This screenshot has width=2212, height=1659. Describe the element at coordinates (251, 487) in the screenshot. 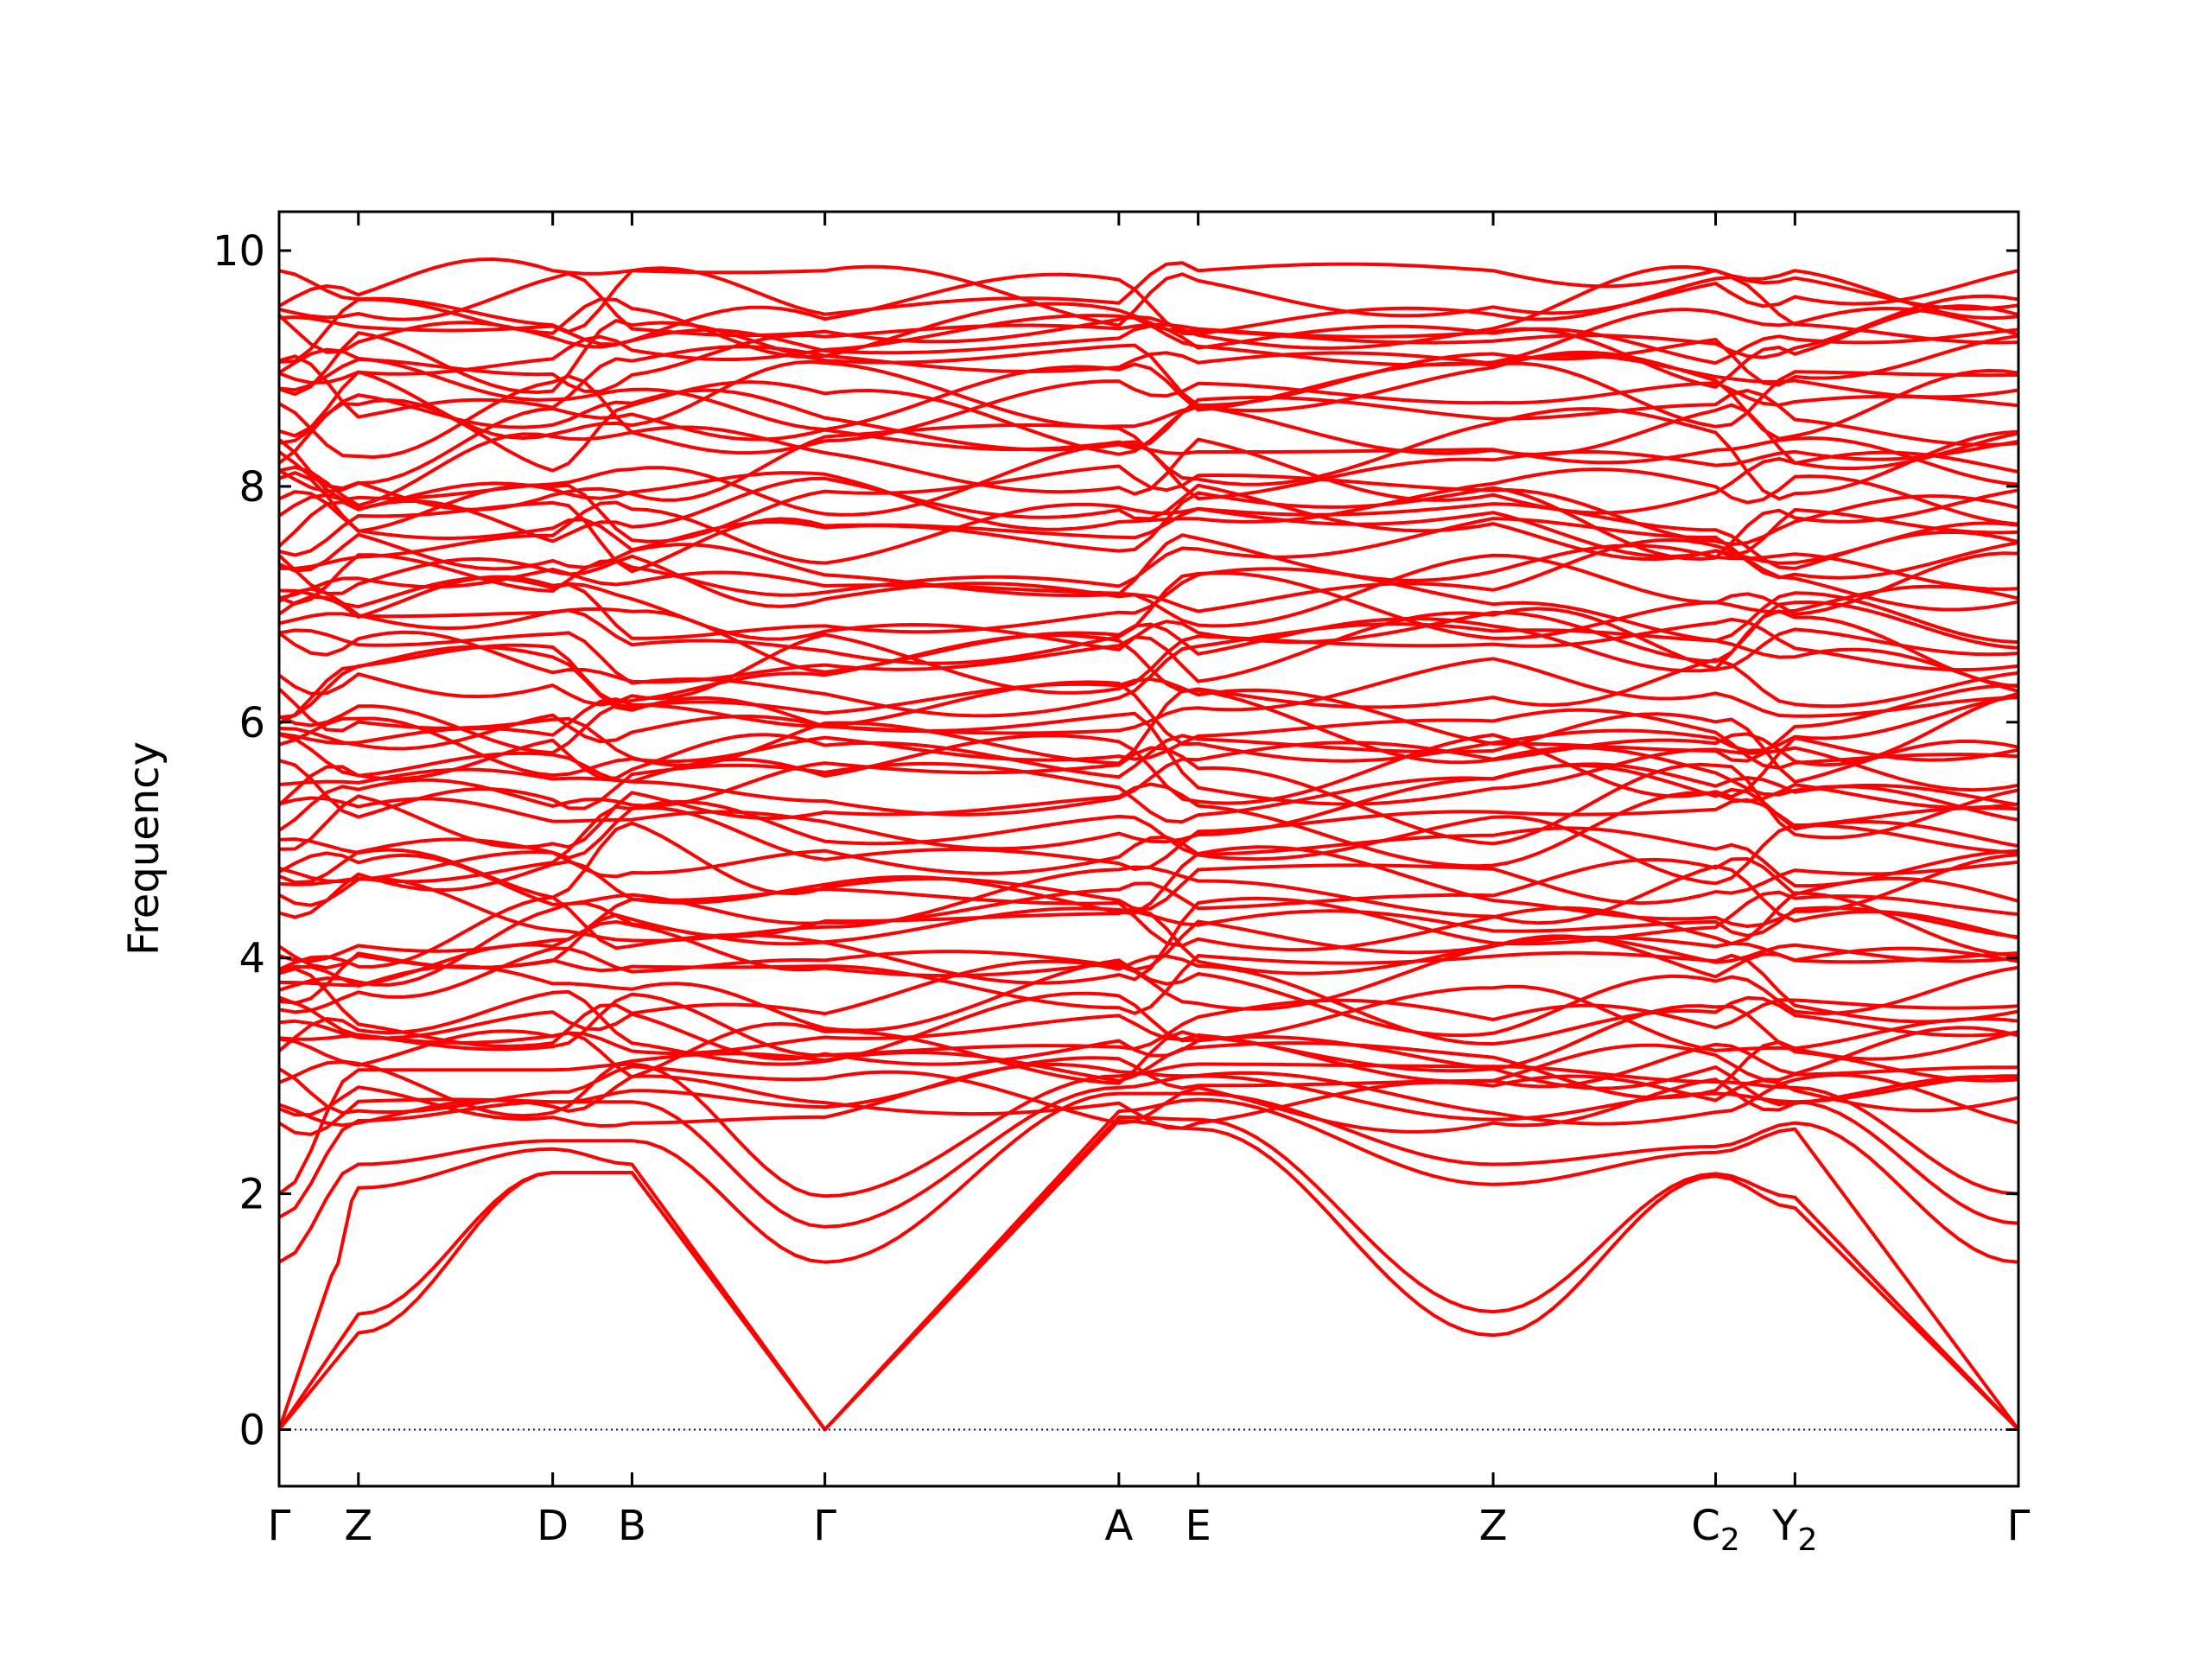

I see `y-tick-label: 8` at that location.